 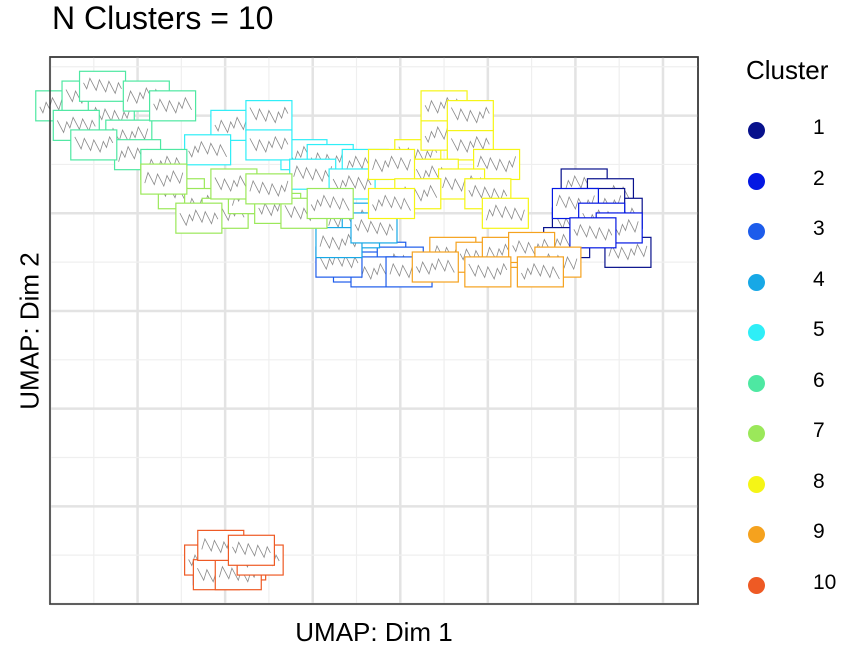 I want to click on cluster-2-point, so click(x=593, y=233).